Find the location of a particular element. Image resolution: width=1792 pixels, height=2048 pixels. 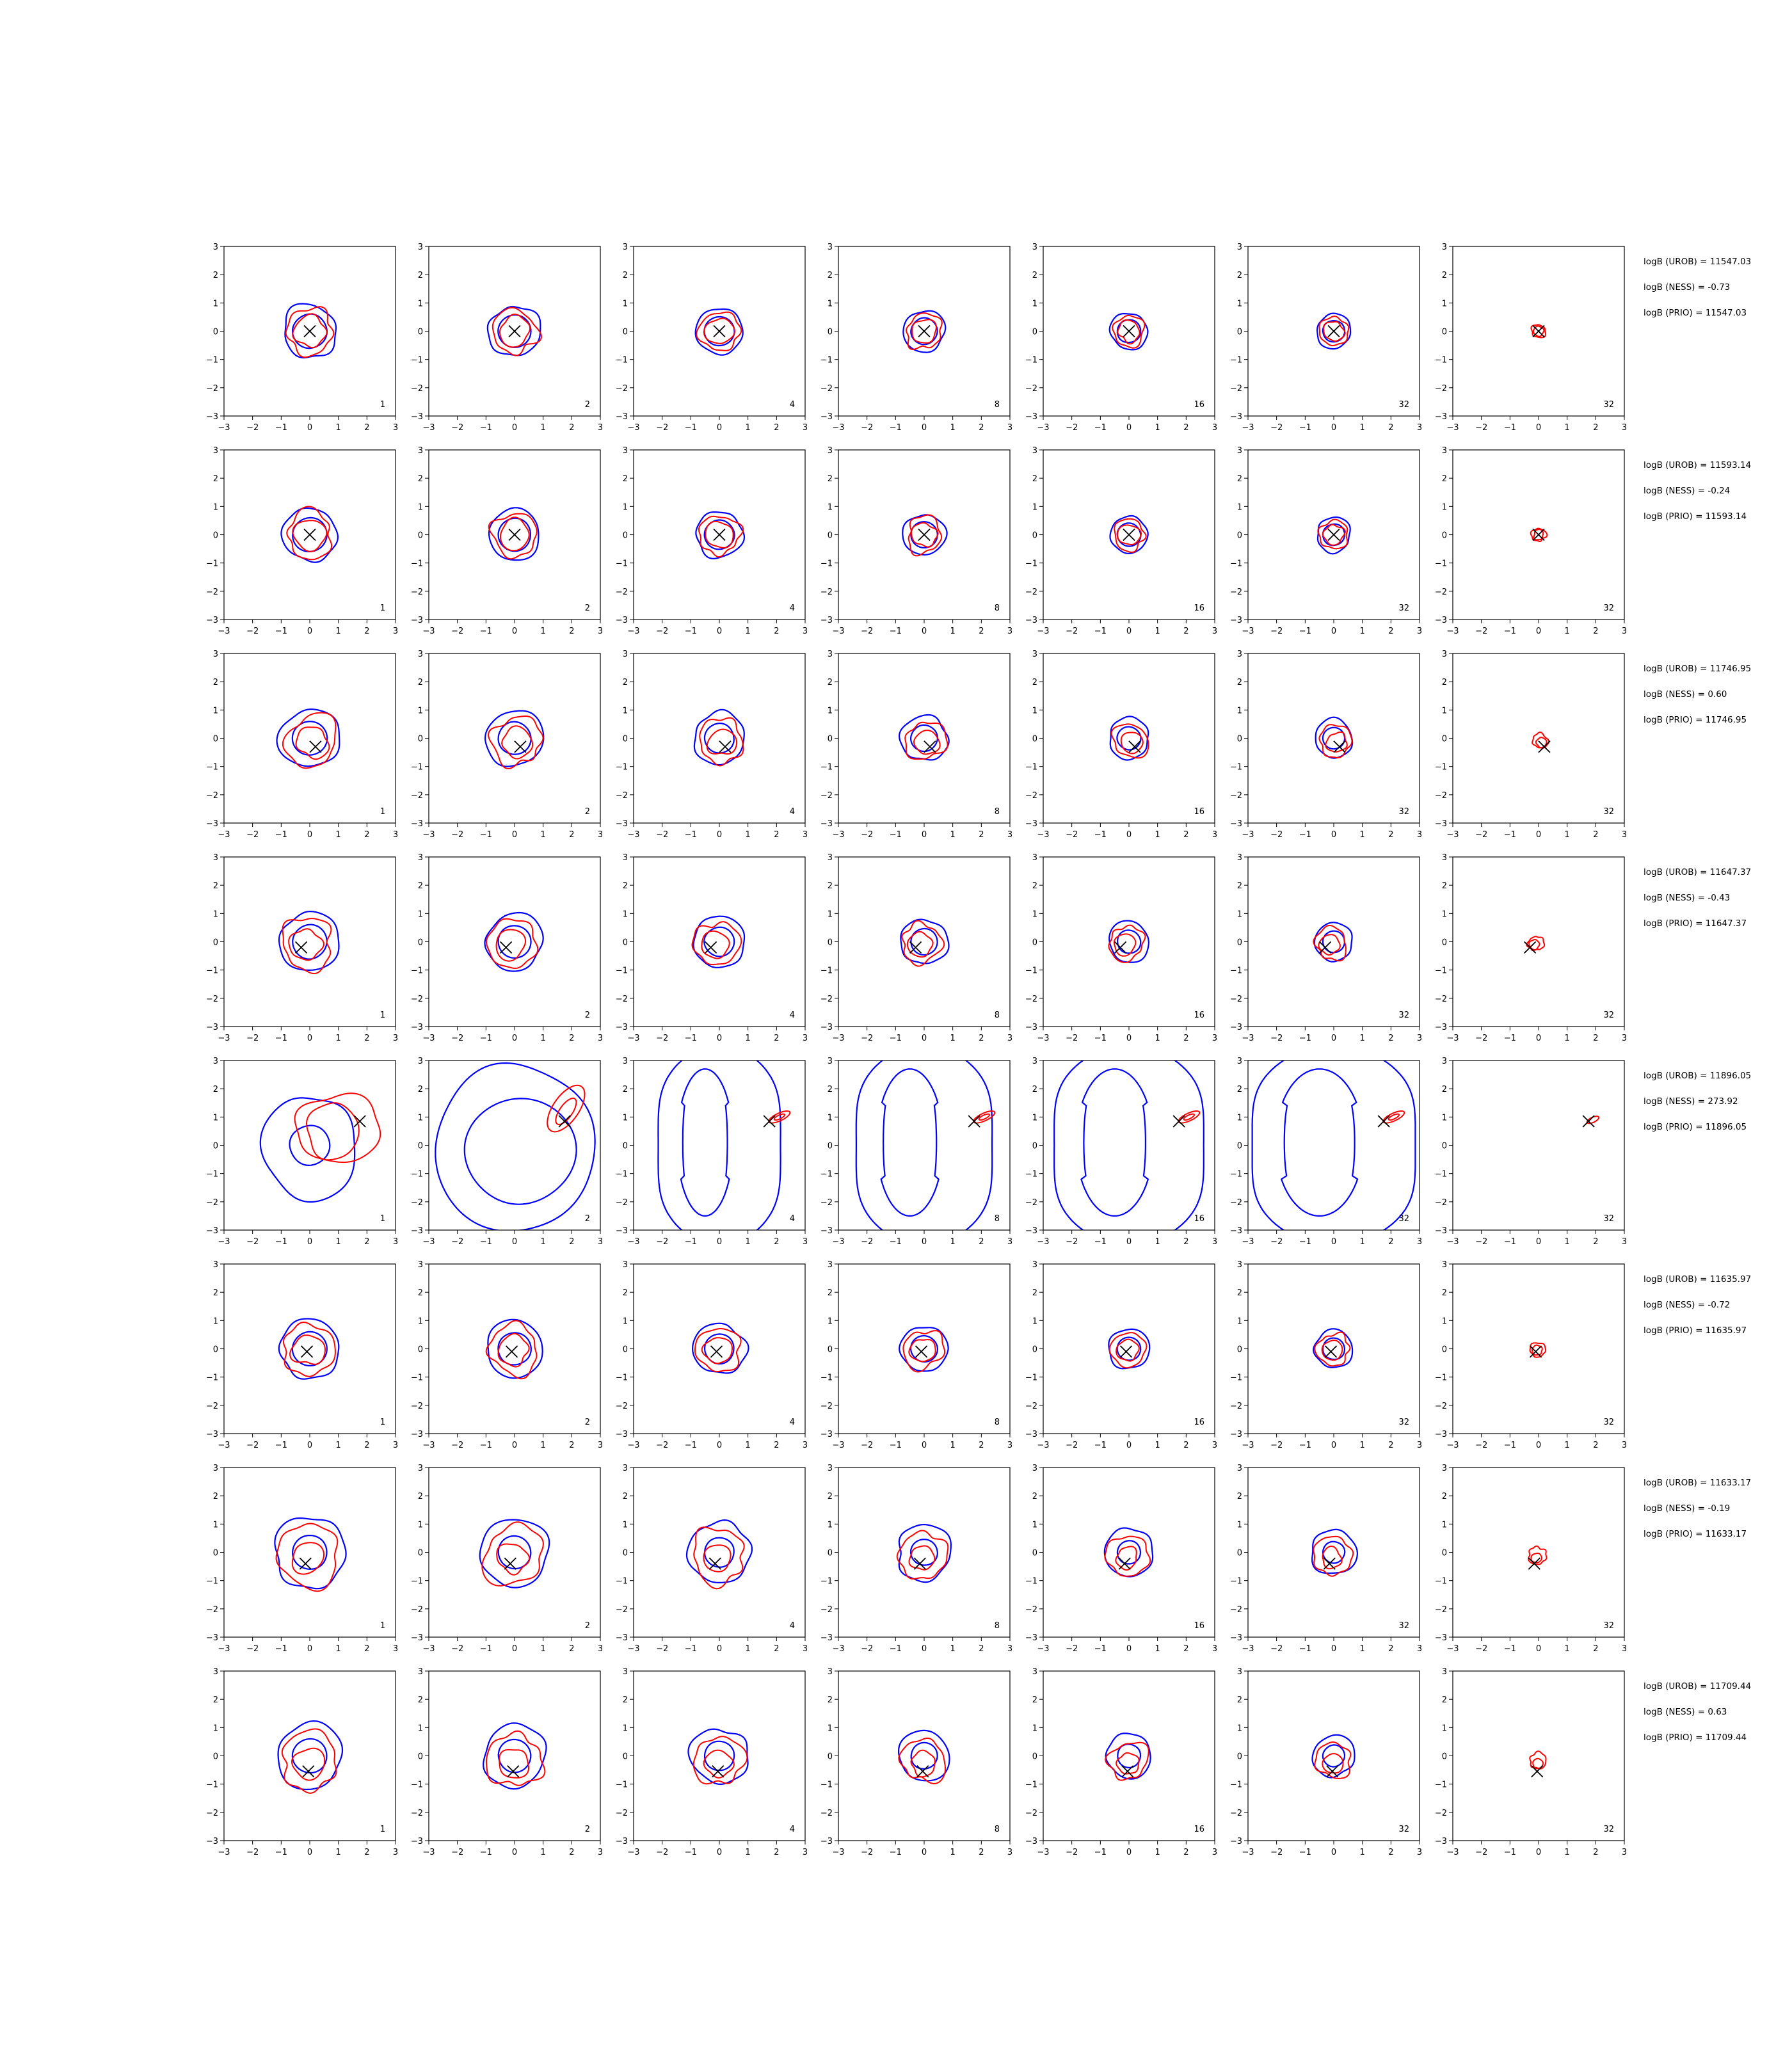

logb-stat: logB (PRIO) = 11633.17 is located at coordinates (1695, 1534).